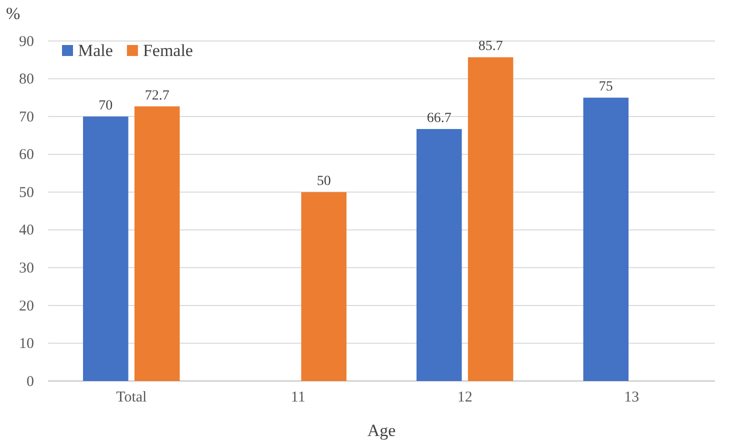  What do you see at coordinates (298, 398) in the screenshot?
I see `x-tick-label: 11` at bounding box center [298, 398].